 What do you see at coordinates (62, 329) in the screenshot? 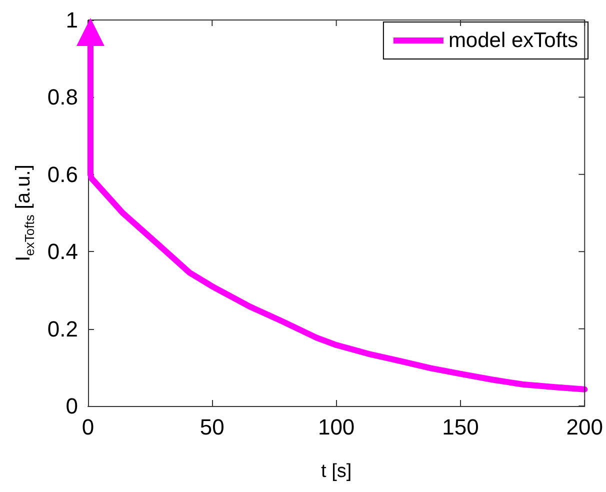
I see `y-tick-label: 0.2` at bounding box center [62, 329].